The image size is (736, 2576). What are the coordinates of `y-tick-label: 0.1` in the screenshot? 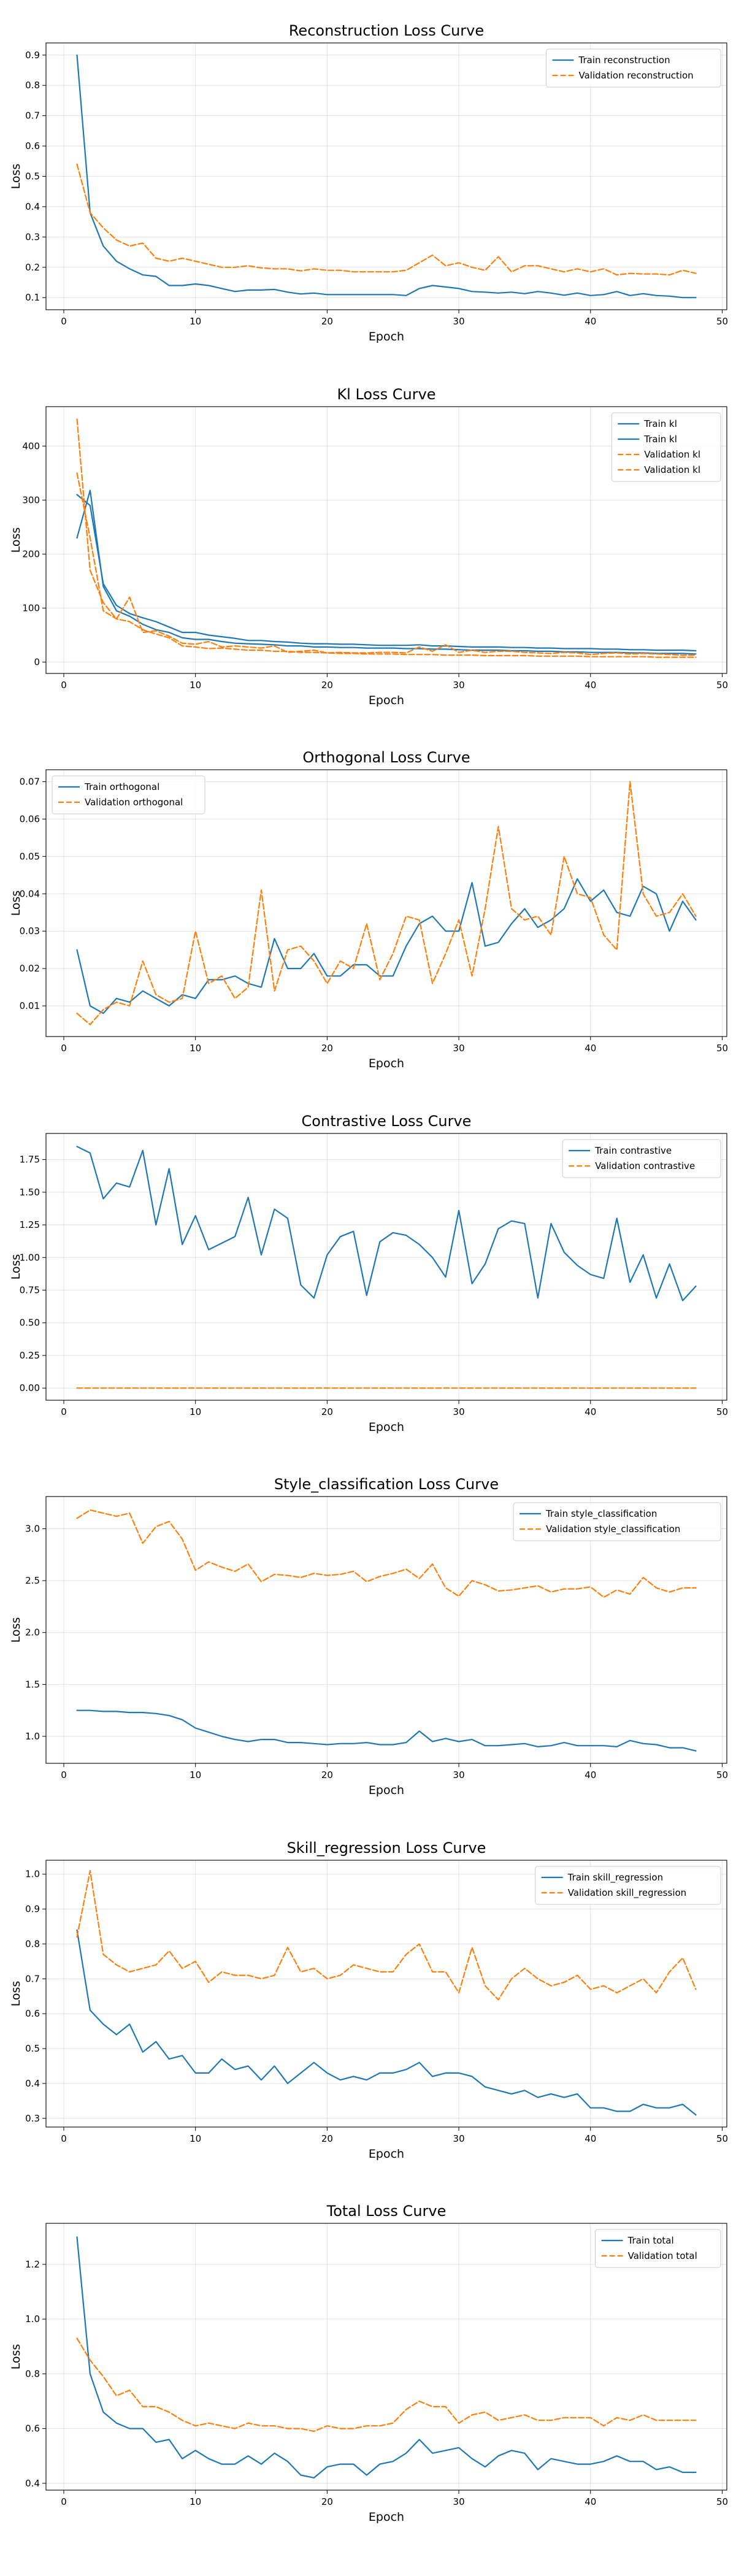 It's located at (32, 297).